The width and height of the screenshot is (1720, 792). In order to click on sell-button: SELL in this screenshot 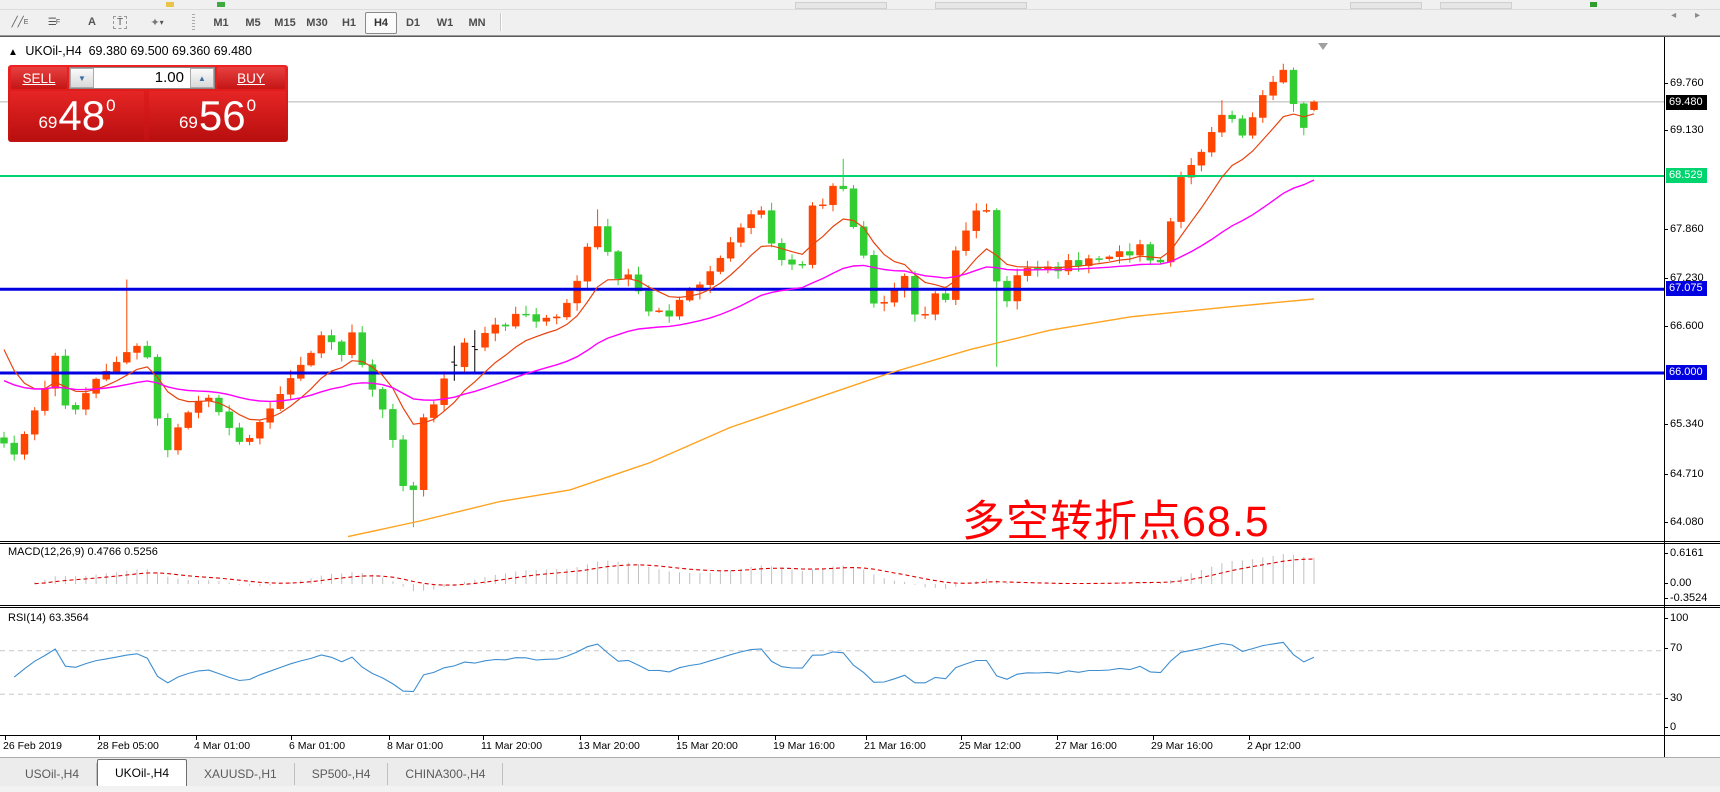, I will do `click(39, 78)`.